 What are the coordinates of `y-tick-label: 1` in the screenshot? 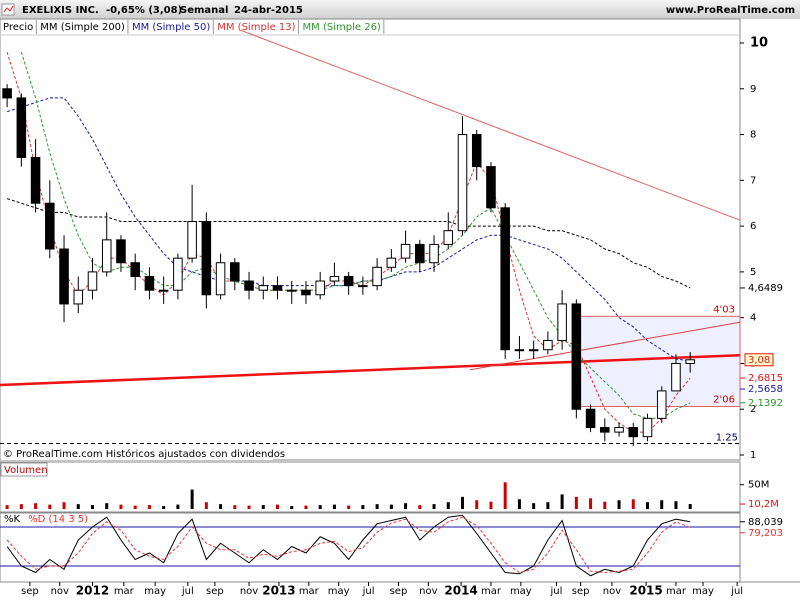 It's located at (753, 455).